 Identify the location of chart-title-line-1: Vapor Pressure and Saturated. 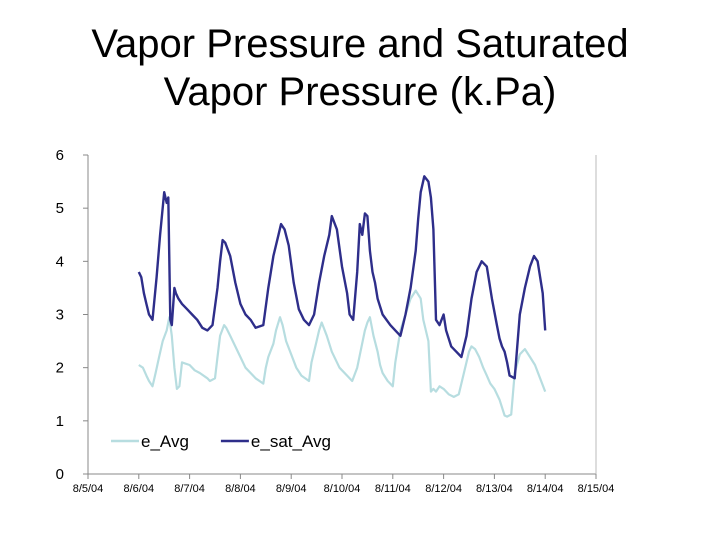
(360, 44).